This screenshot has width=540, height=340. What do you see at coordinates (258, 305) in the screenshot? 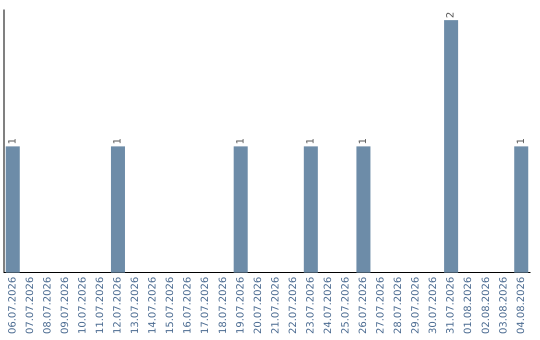
I see `x-tick-label: 20.07.2026` at bounding box center [258, 305].